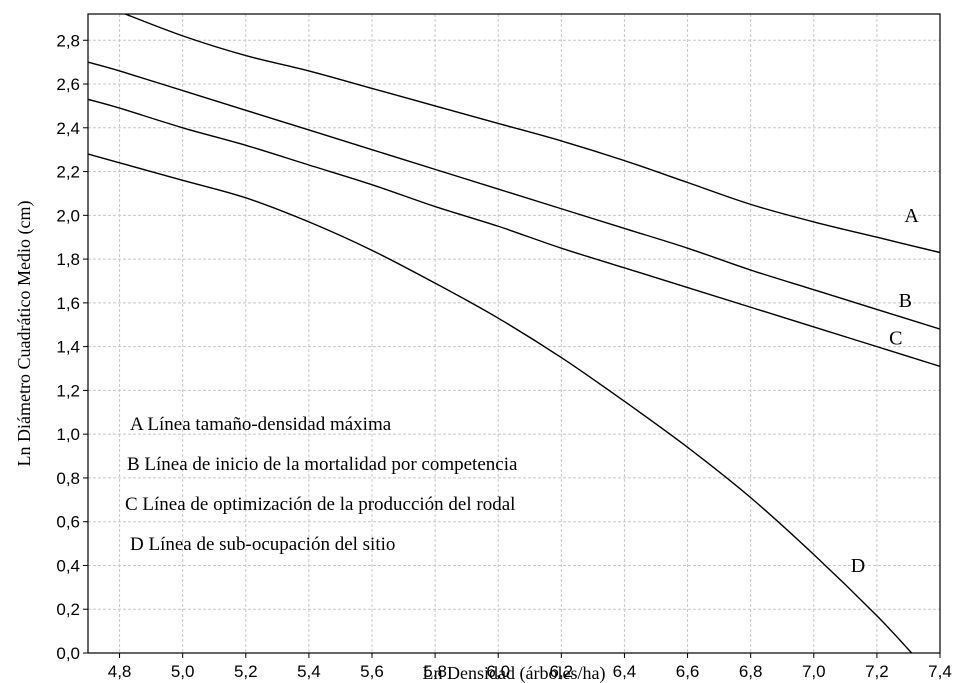 This screenshot has height=683, width=957. What do you see at coordinates (183, 671) in the screenshot?
I see `x-tick-label: 5,0` at bounding box center [183, 671].